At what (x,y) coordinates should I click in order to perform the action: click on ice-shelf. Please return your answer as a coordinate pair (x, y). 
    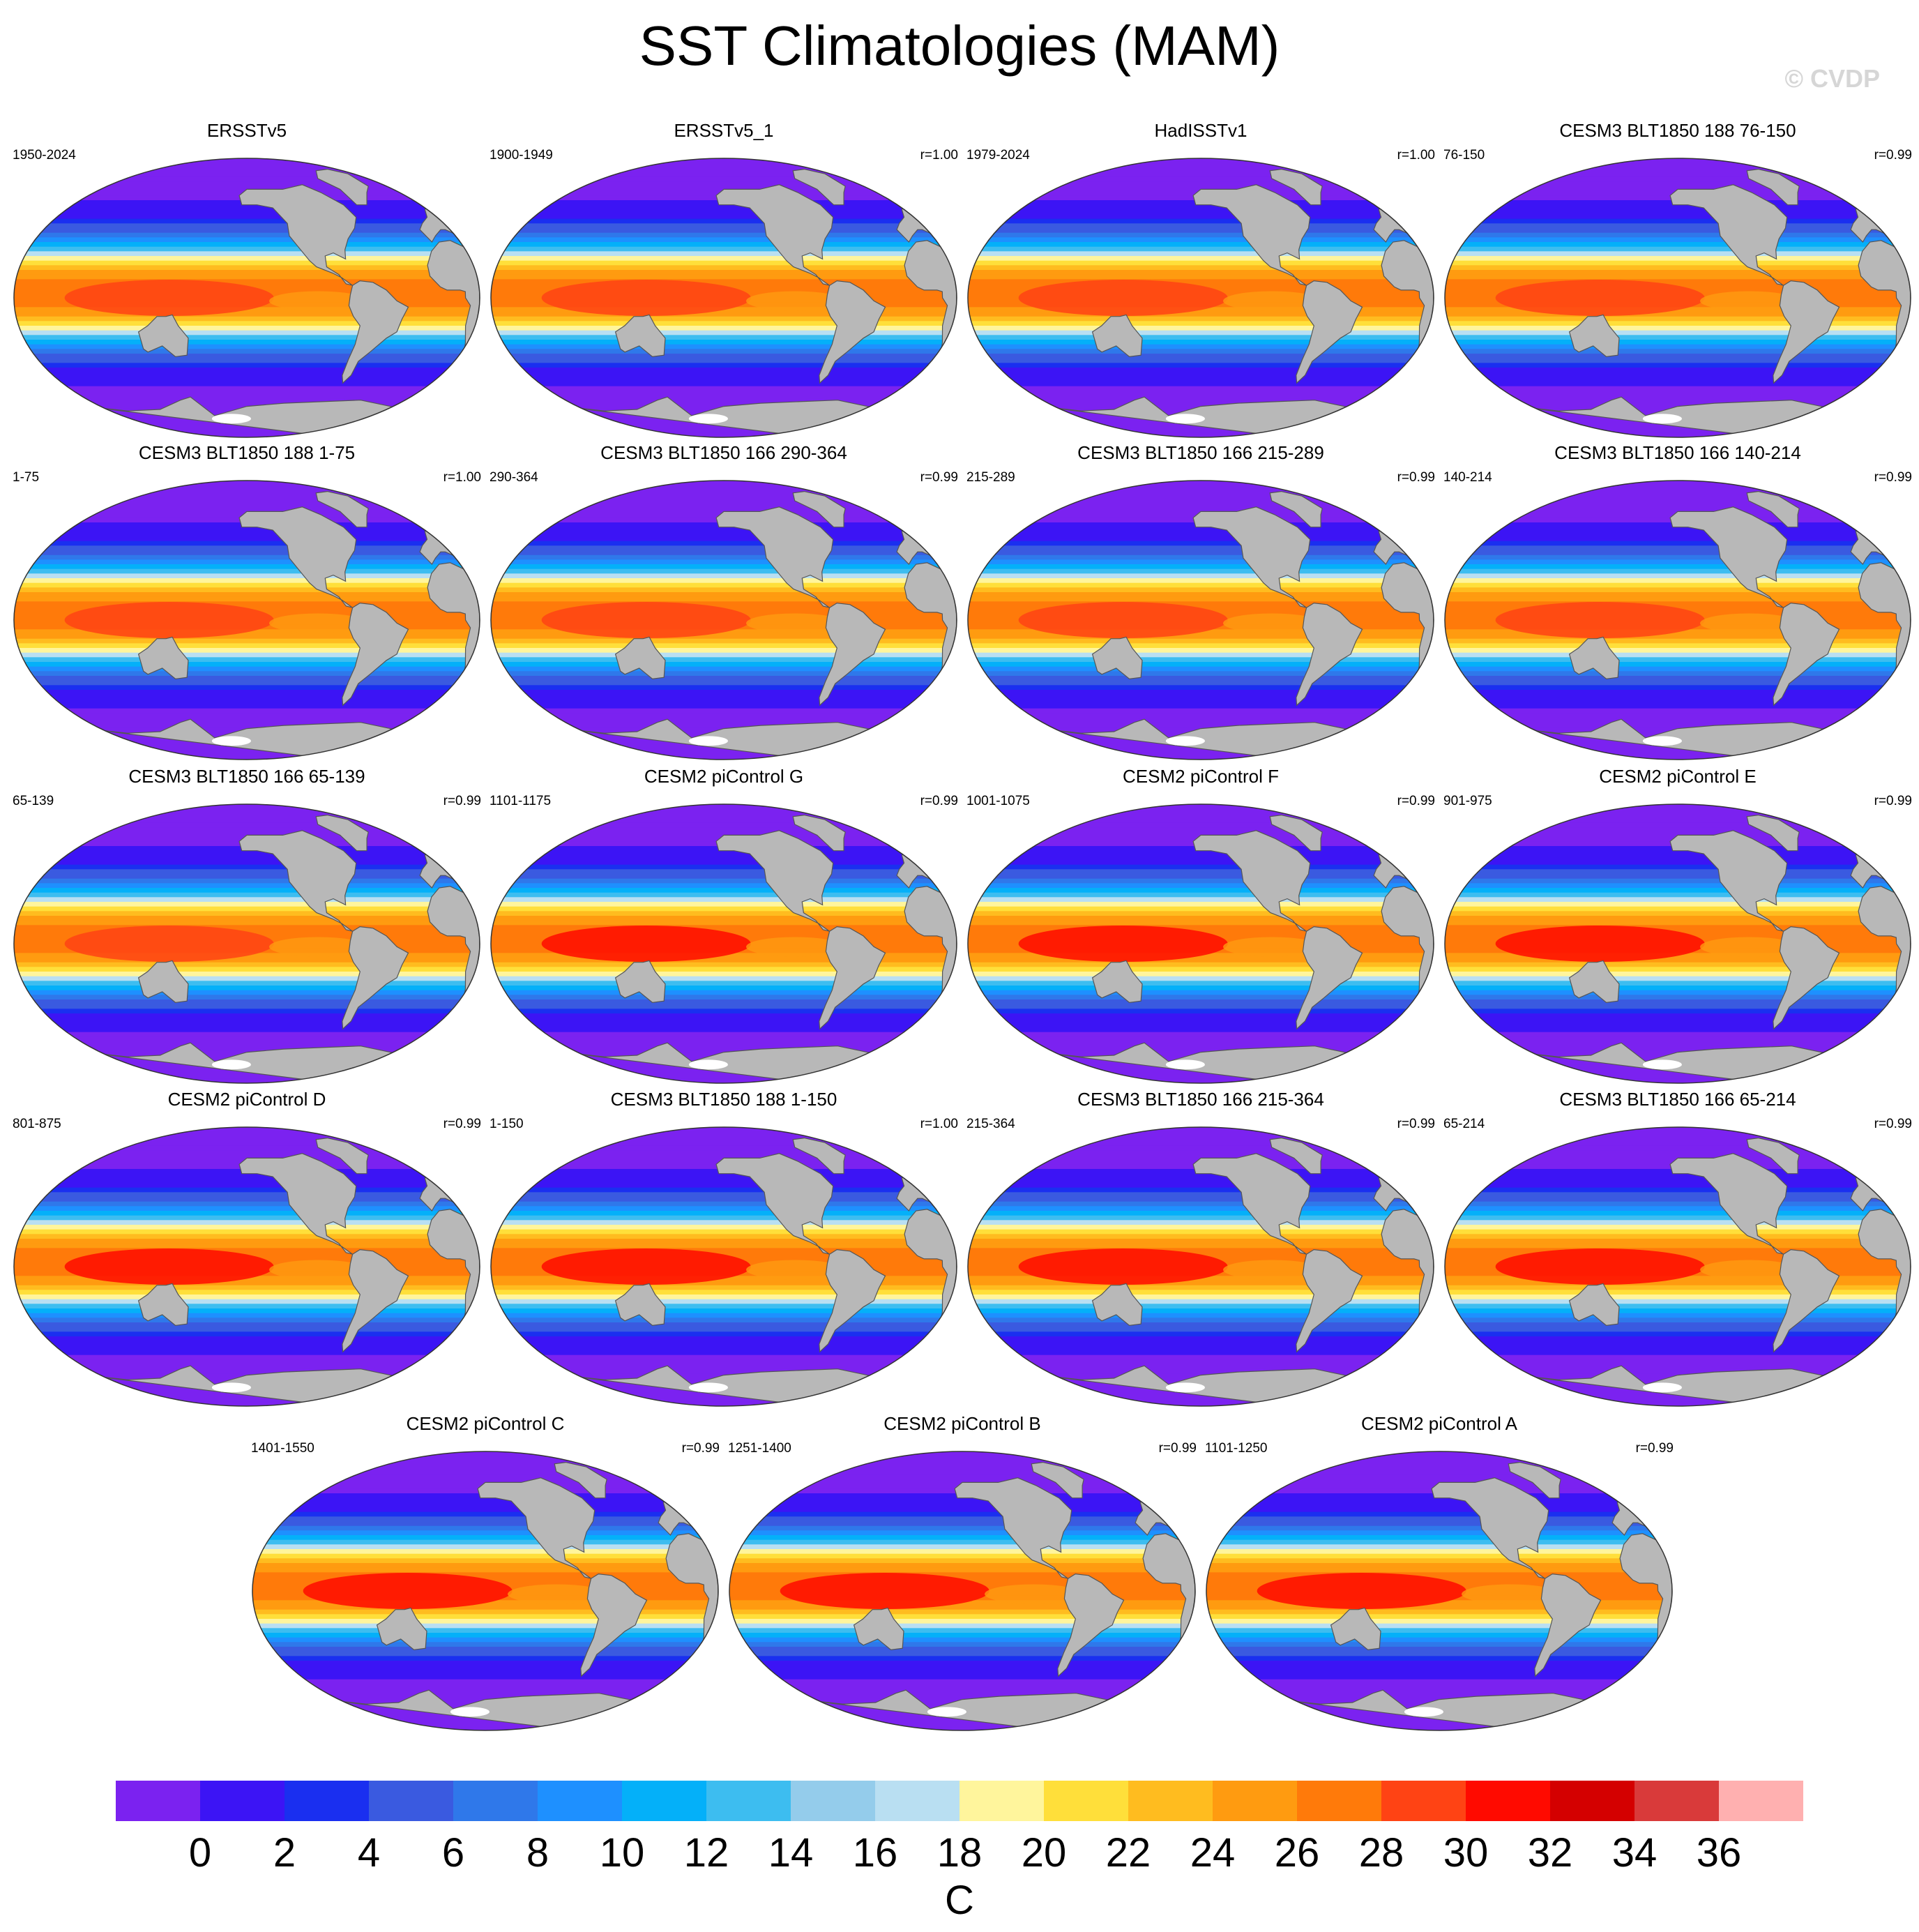
    Looking at the image, I should click on (946, 1712).